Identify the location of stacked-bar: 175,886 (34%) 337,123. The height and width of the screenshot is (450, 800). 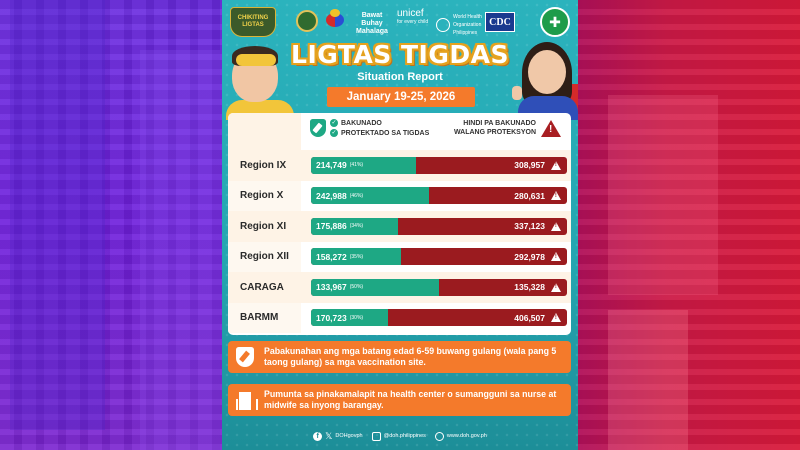
(439, 226).